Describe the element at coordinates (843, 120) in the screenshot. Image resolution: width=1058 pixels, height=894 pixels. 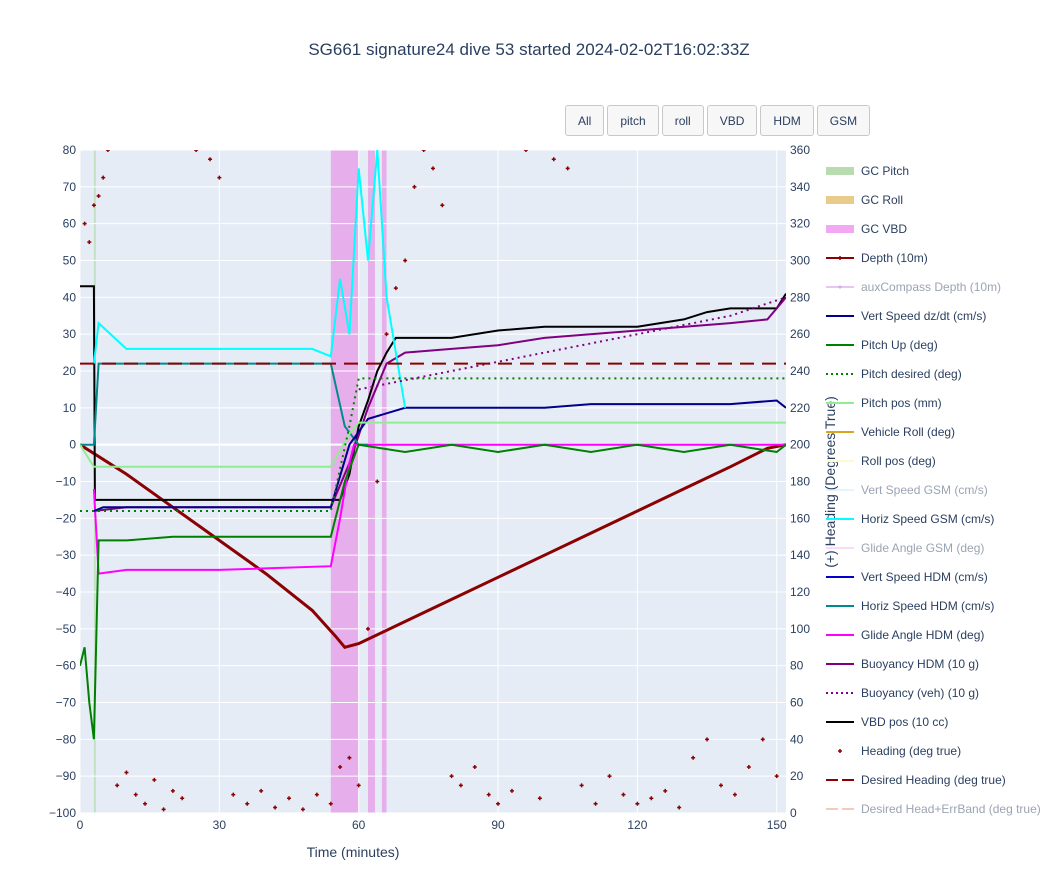
I see `range-button-gsm: GSM` at that location.